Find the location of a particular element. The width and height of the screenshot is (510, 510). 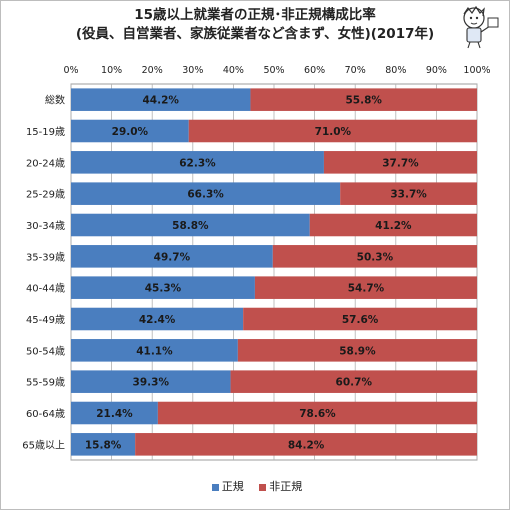

value-label-nonregular: 33.7% is located at coordinates (408, 195).